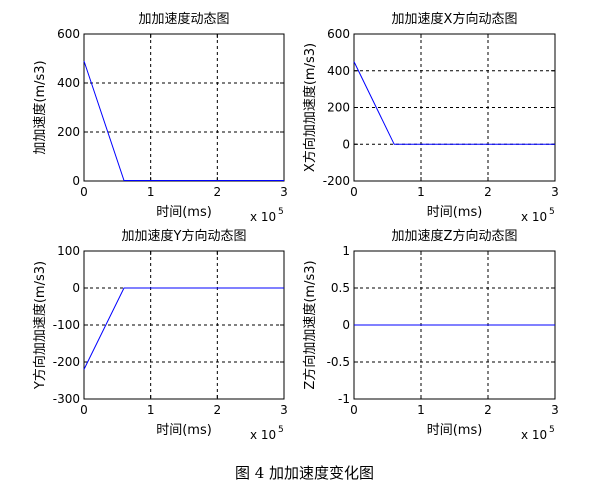 The width and height of the screenshot is (609, 488). Describe the element at coordinates (40, 107) in the screenshot. I see `y-axis-label: 加加速度(m/s3)` at that location.